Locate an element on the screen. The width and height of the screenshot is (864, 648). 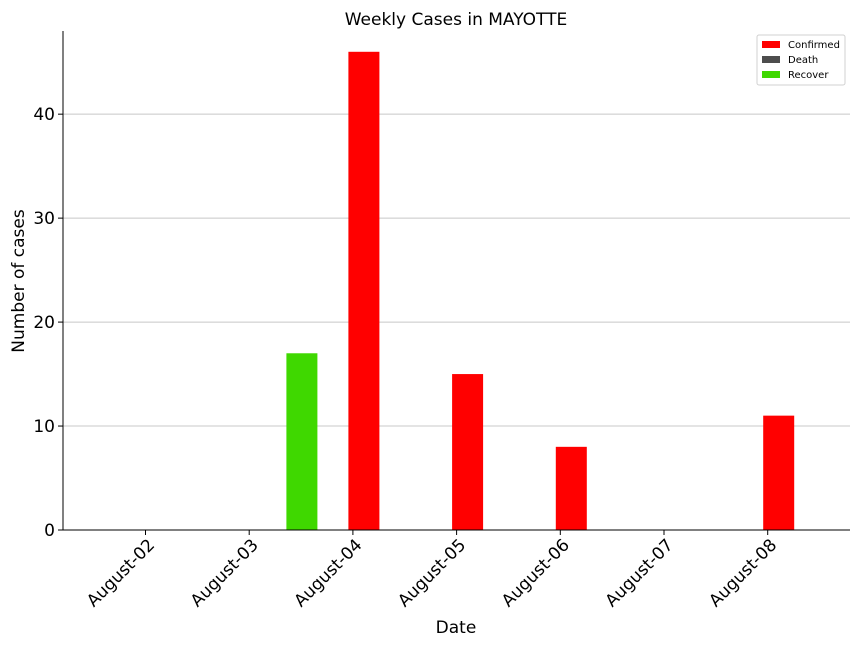
x-tick-label: August-02 is located at coordinates (121, 573).